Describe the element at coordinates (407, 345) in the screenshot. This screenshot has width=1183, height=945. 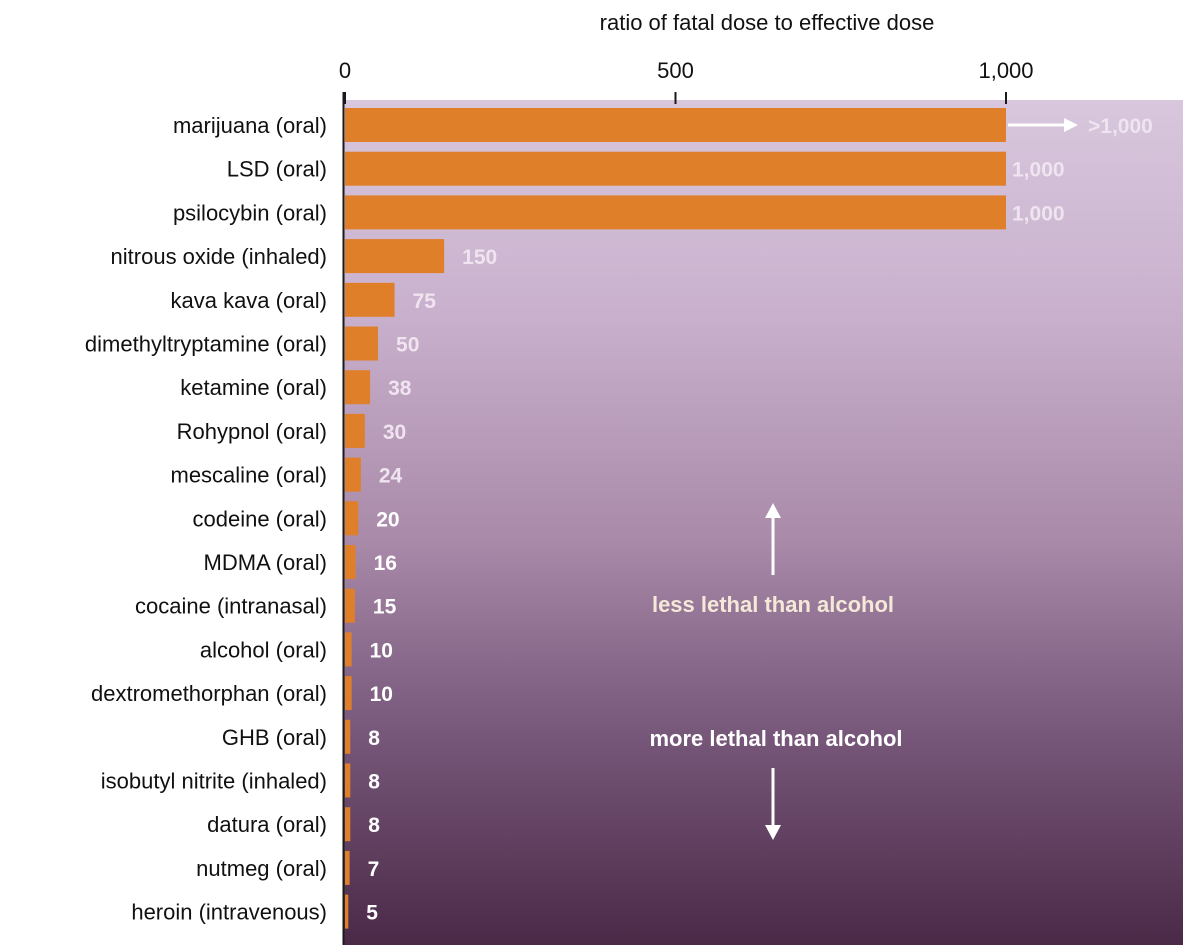
I see `value-label: 50` at that location.